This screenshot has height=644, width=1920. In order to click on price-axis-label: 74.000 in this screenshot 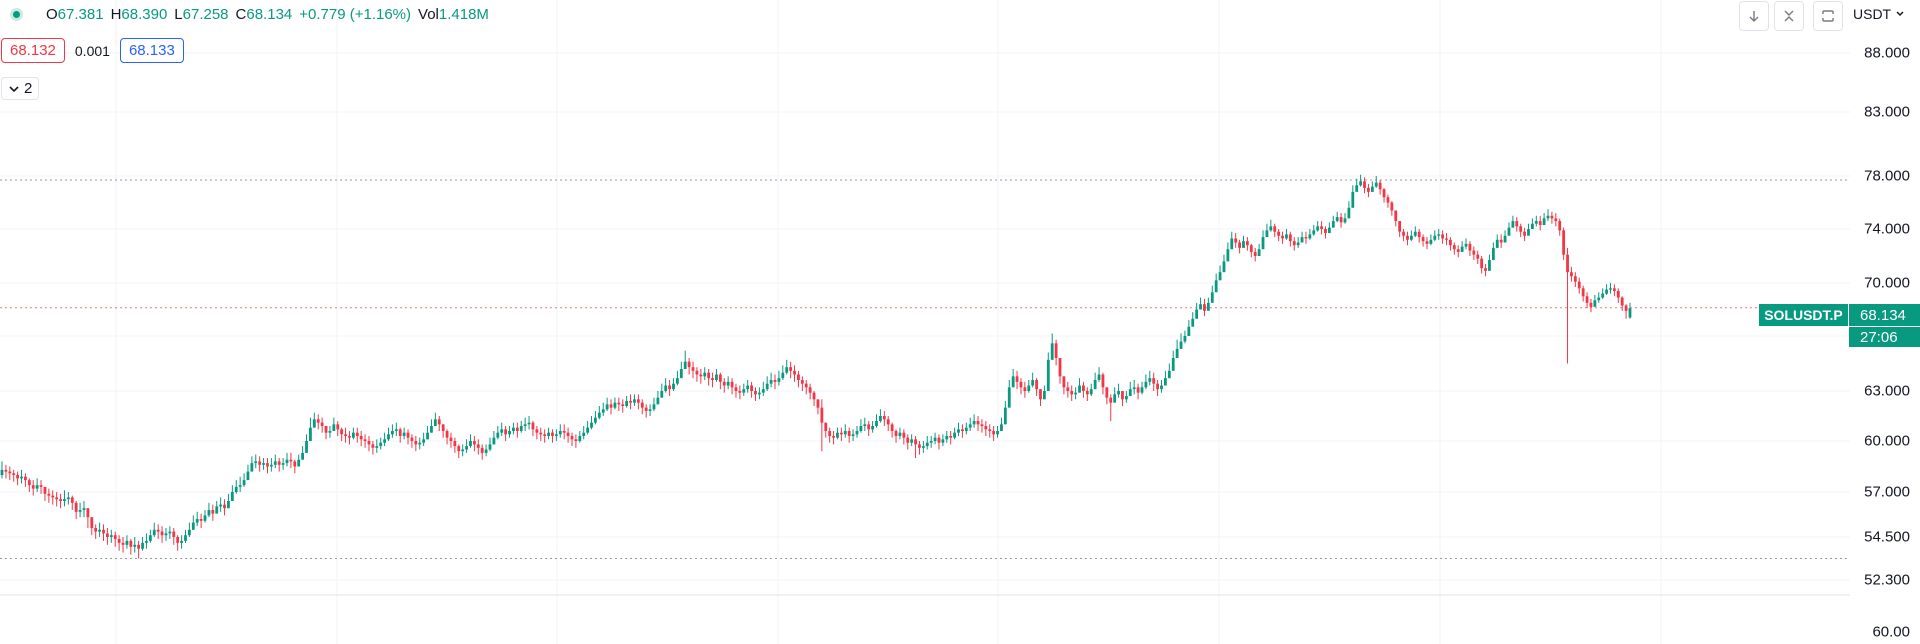, I will do `click(1887, 229)`.